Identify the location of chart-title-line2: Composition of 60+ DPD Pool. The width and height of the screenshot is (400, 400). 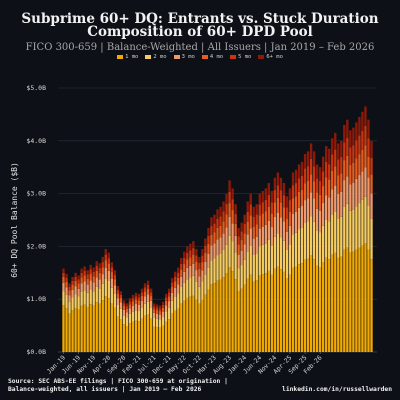
(200, 32).